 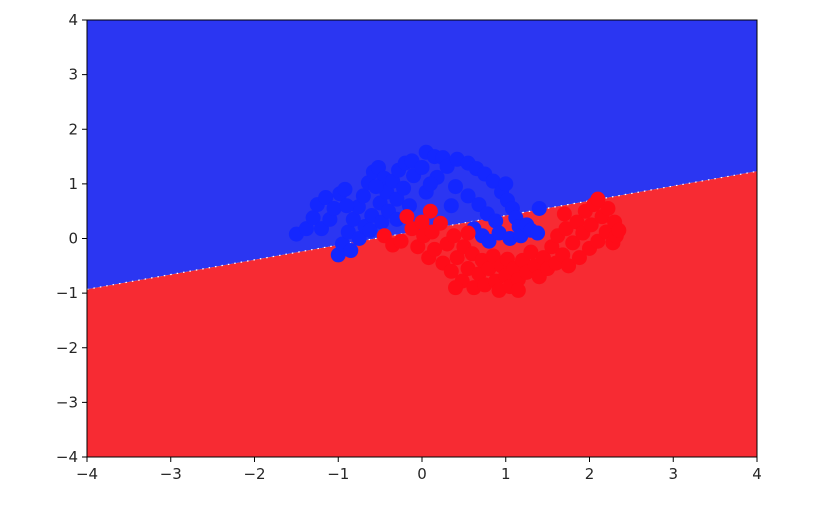 What do you see at coordinates (457, 221) in the screenshot?
I see `scatter-points` at bounding box center [457, 221].